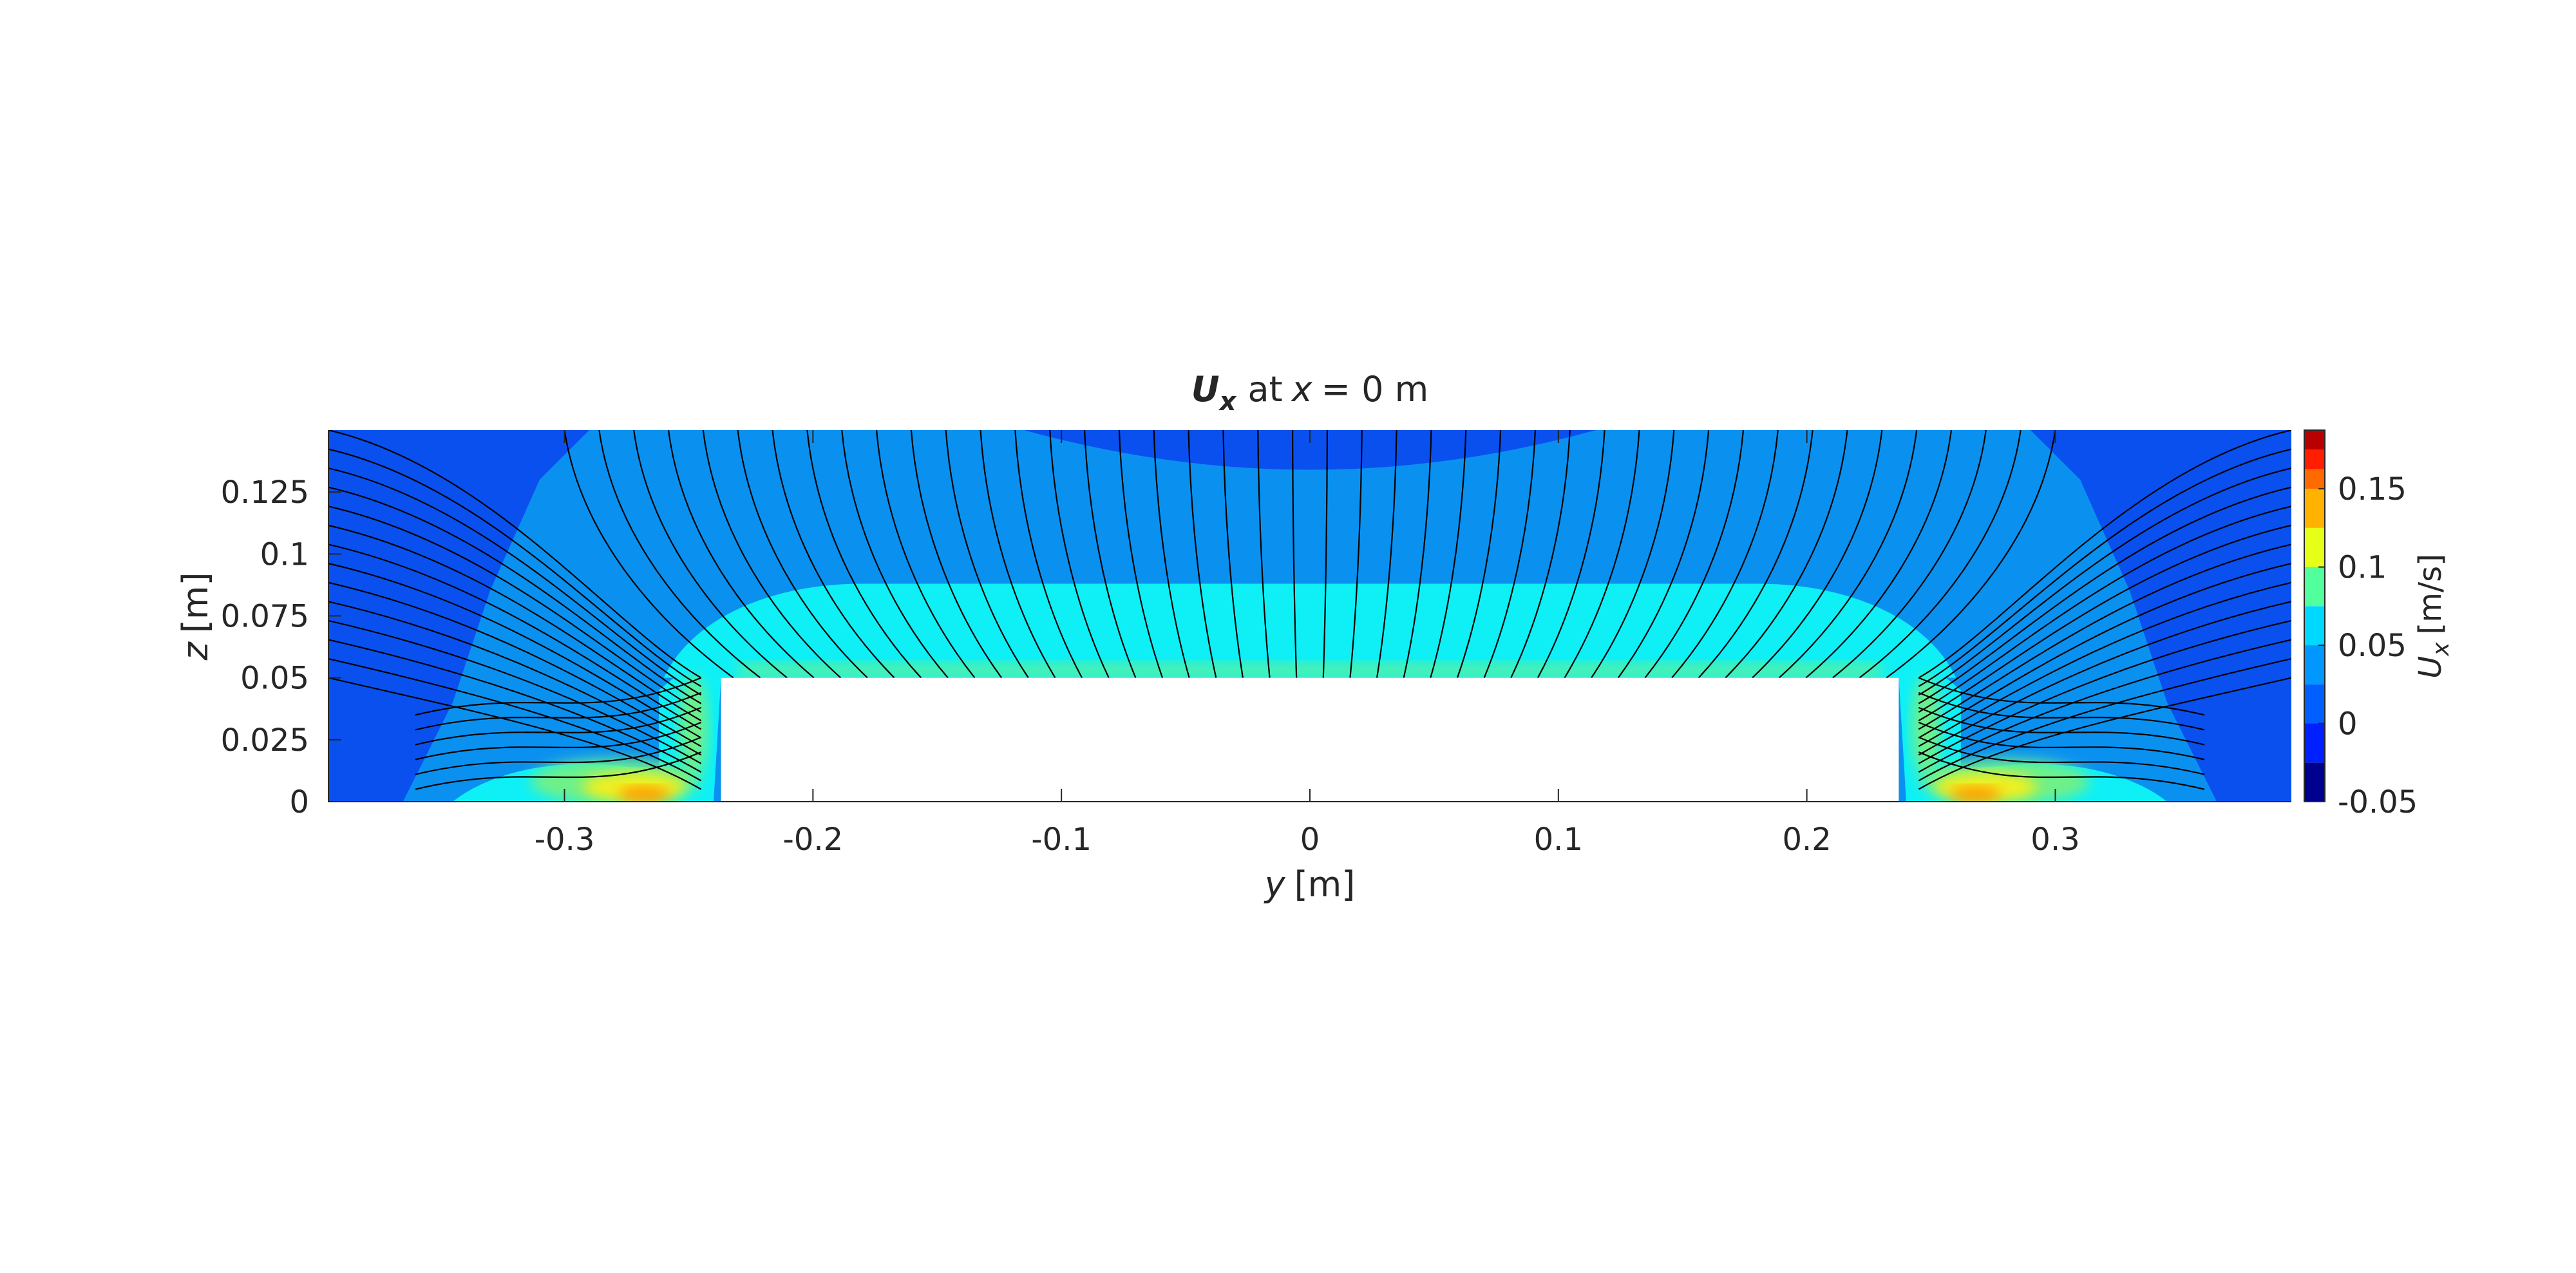  What do you see at coordinates (265, 493) in the screenshot?
I see `y-tick-label: 0.125` at bounding box center [265, 493].